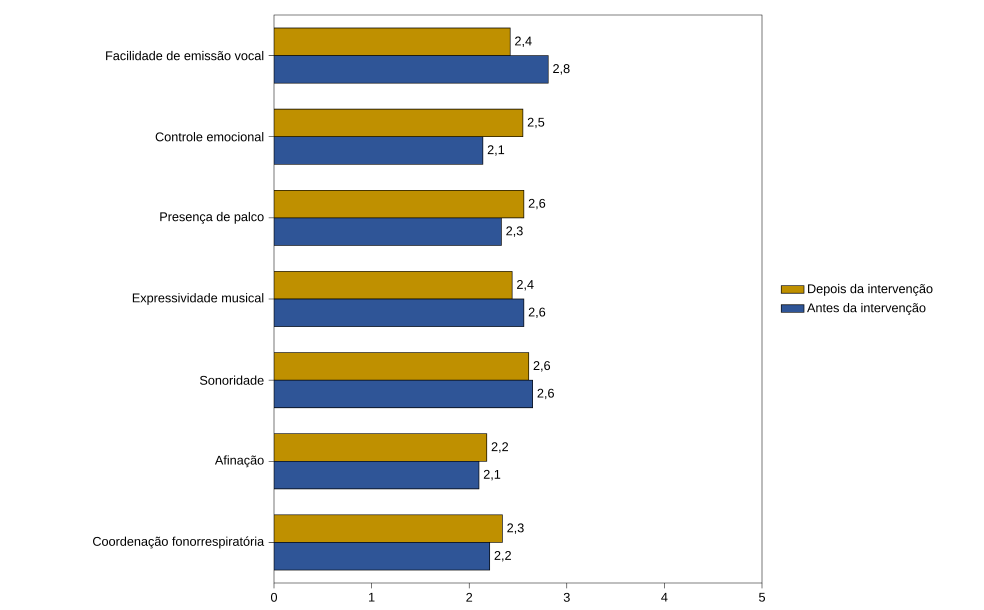 The image size is (984, 610). Describe the element at coordinates (198, 299) in the screenshot. I see `y-tick-label: Expressividade musical` at that location.